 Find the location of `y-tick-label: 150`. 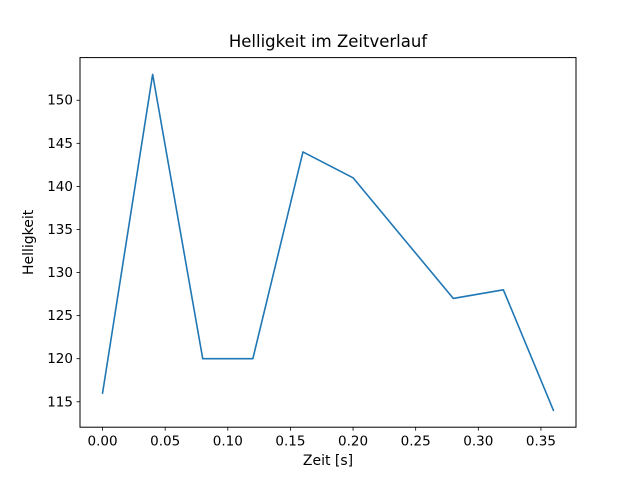

y-tick-label: 150 is located at coordinates (60, 101).